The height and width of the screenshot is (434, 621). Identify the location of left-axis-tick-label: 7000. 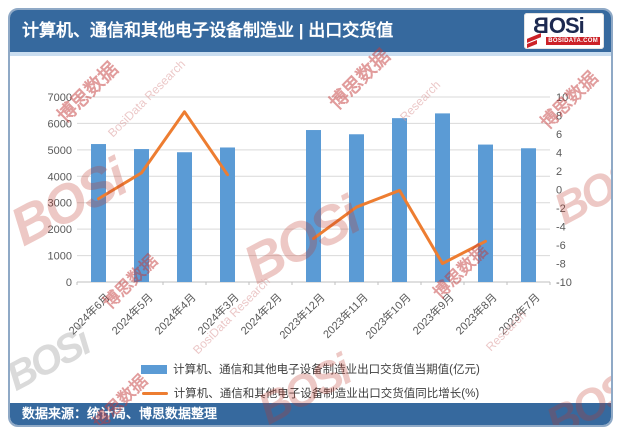
(60, 98).